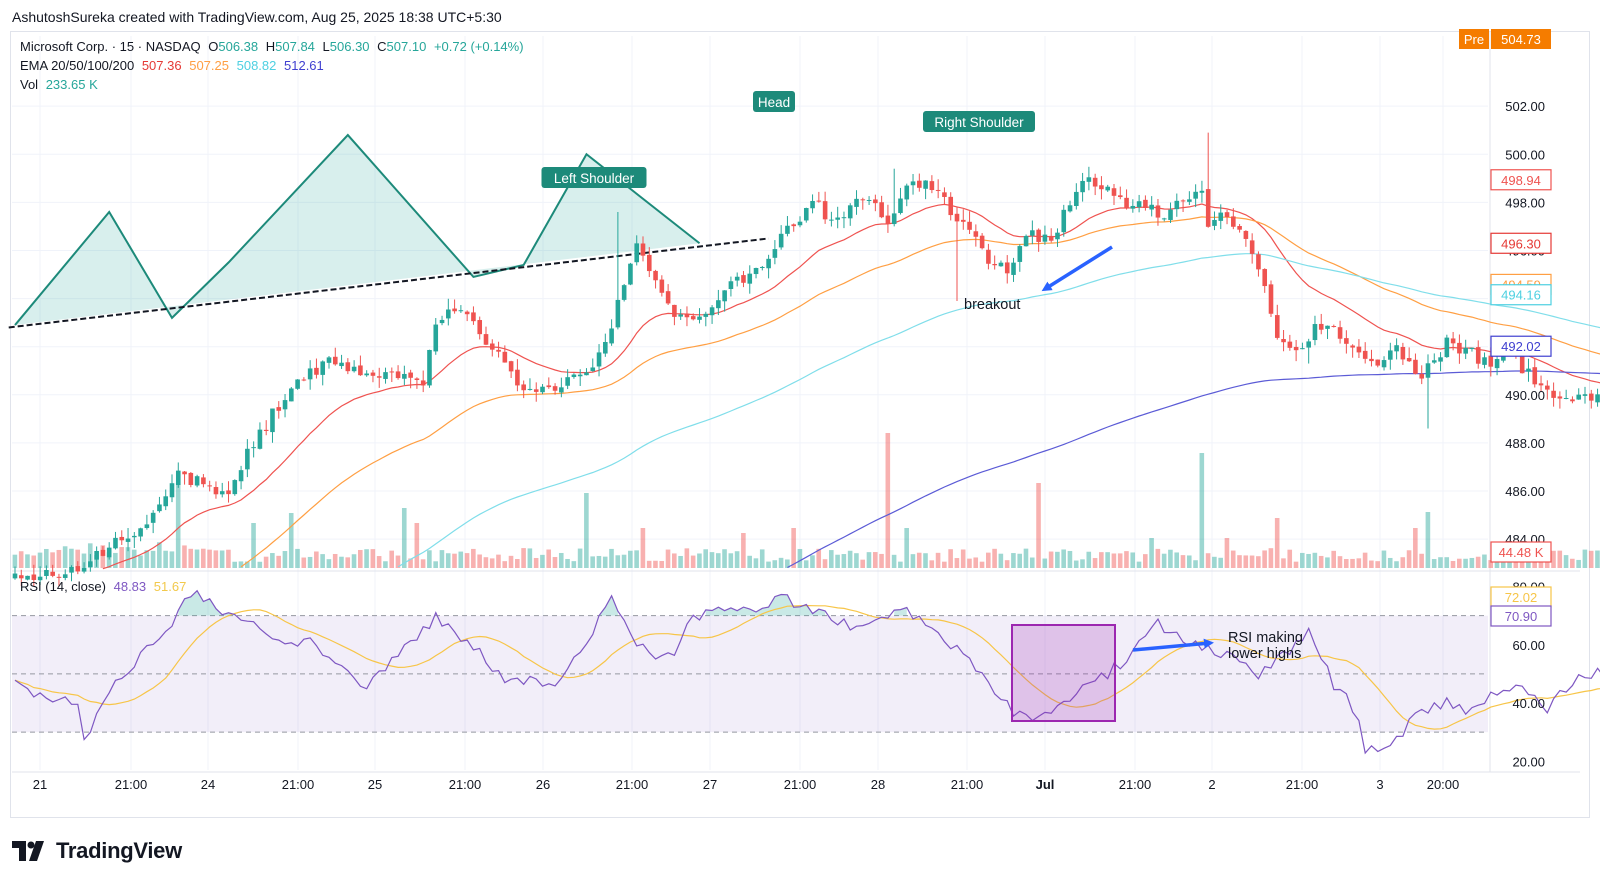 The width and height of the screenshot is (1600, 882). What do you see at coordinates (774, 101) in the screenshot?
I see `label-head: Head` at bounding box center [774, 101].